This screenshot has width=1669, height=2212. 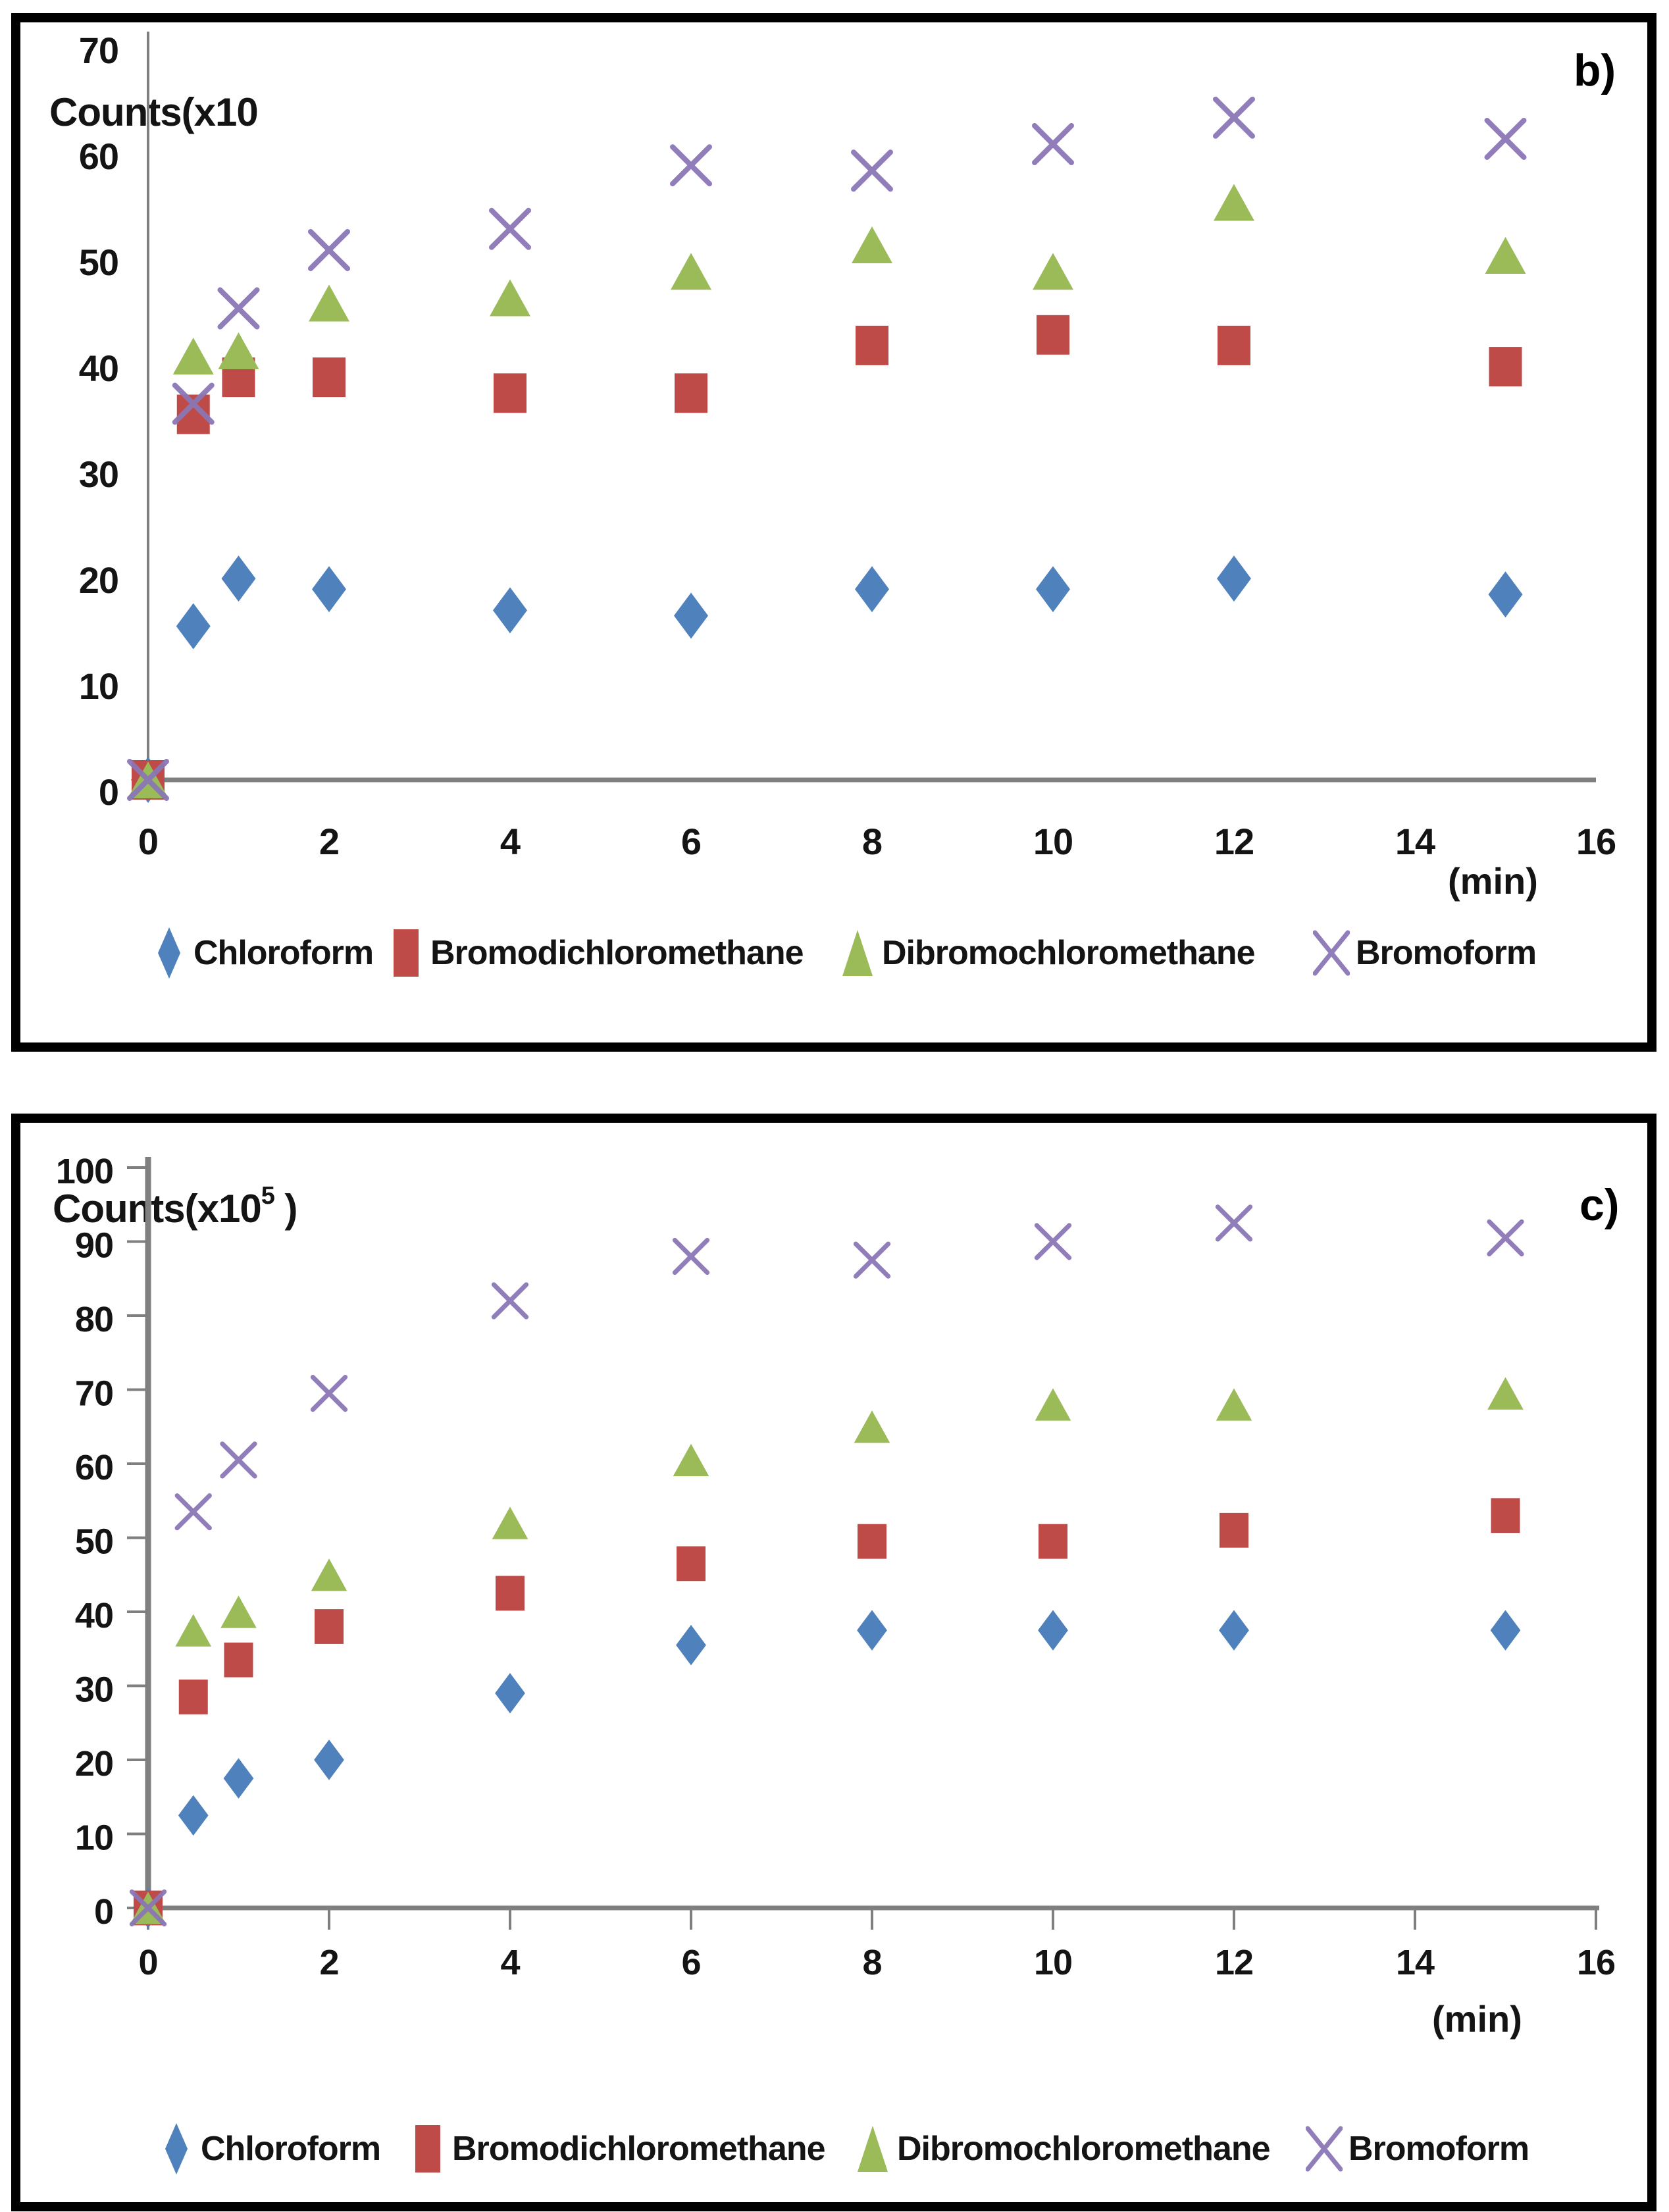 What do you see at coordinates (94, 1319) in the screenshot?
I see `tick-label: 80` at bounding box center [94, 1319].